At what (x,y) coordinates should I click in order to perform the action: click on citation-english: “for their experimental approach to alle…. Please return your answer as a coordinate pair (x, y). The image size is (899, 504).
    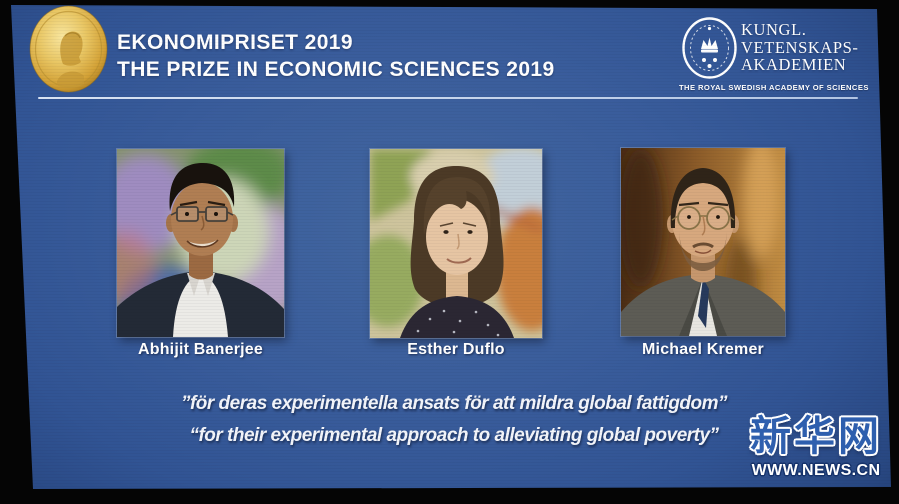
    Looking at the image, I should click on (454, 435).